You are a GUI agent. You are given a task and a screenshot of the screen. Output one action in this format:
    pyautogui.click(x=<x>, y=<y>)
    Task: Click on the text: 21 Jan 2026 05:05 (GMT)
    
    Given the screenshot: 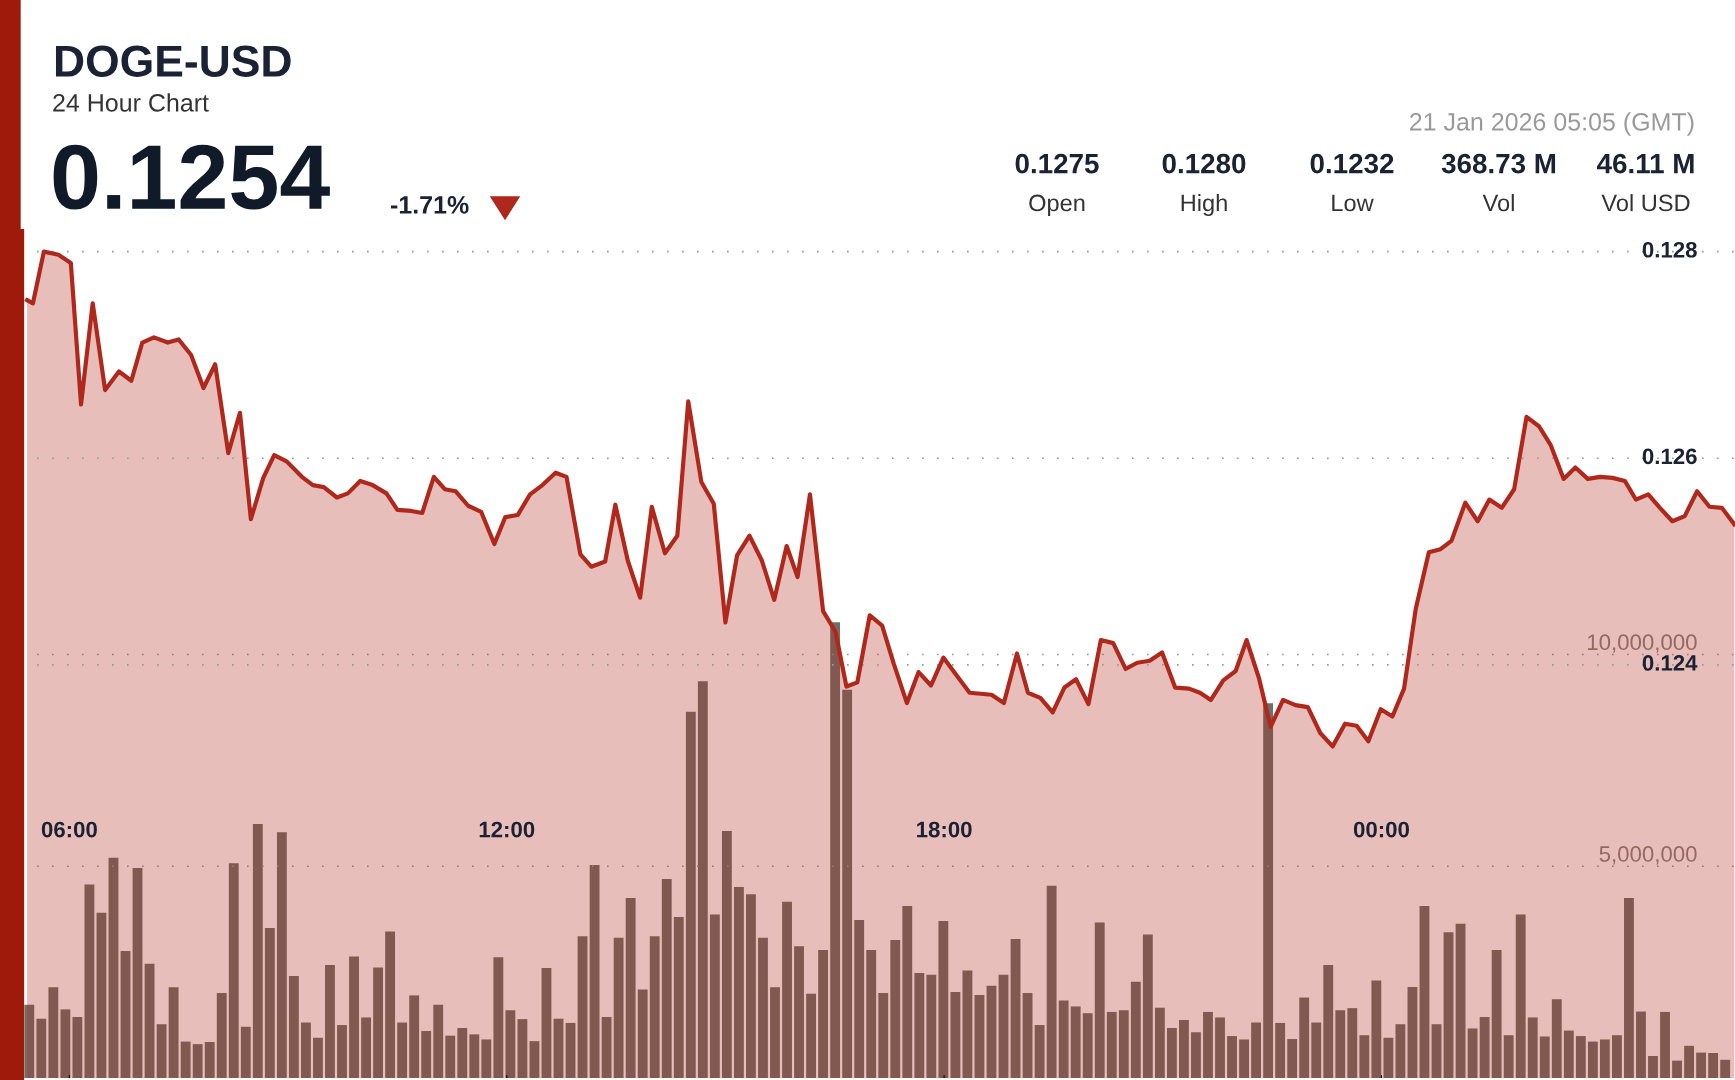 What is the action you would take?
    pyautogui.click(x=1552, y=124)
    